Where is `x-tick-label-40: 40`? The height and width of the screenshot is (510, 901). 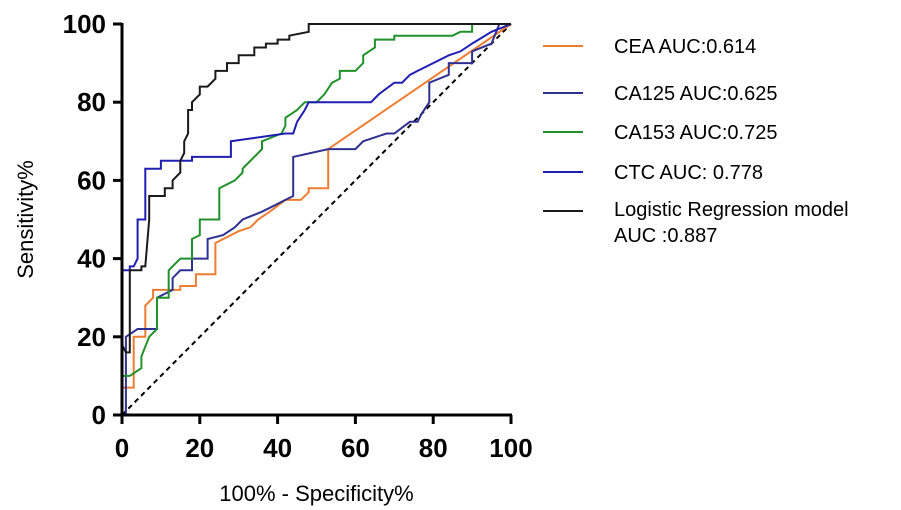 x-tick-label-40: 40 is located at coordinates (277, 448).